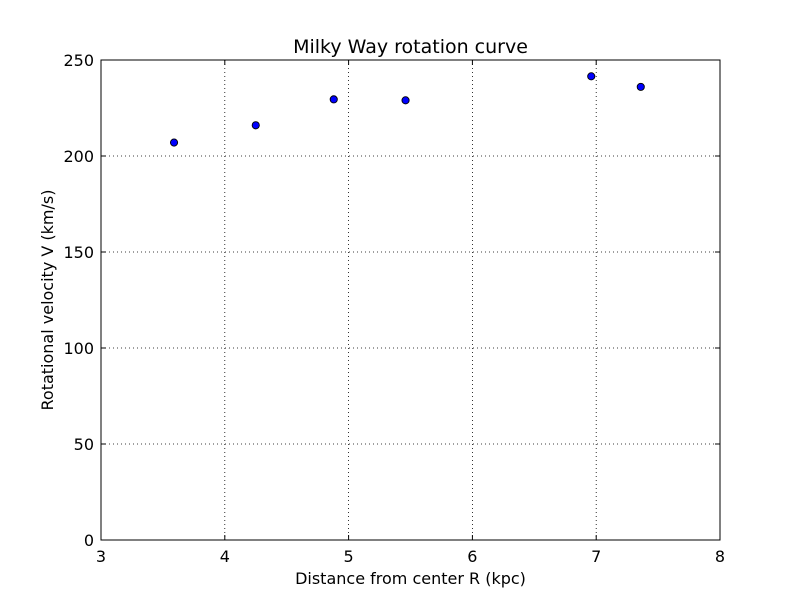 The height and width of the screenshot is (600, 800). What do you see at coordinates (101, 556) in the screenshot?
I see `x-tick-label: 3` at bounding box center [101, 556].